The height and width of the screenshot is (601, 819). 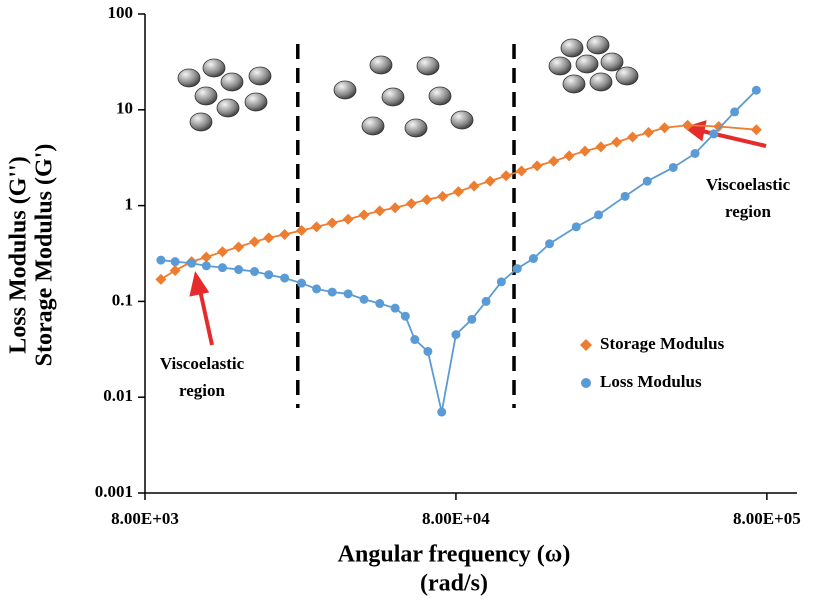 What do you see at coordinates (121, 12) in the screenshot?
I see `y-tick-label: 100` at bounding box center [121, 12].